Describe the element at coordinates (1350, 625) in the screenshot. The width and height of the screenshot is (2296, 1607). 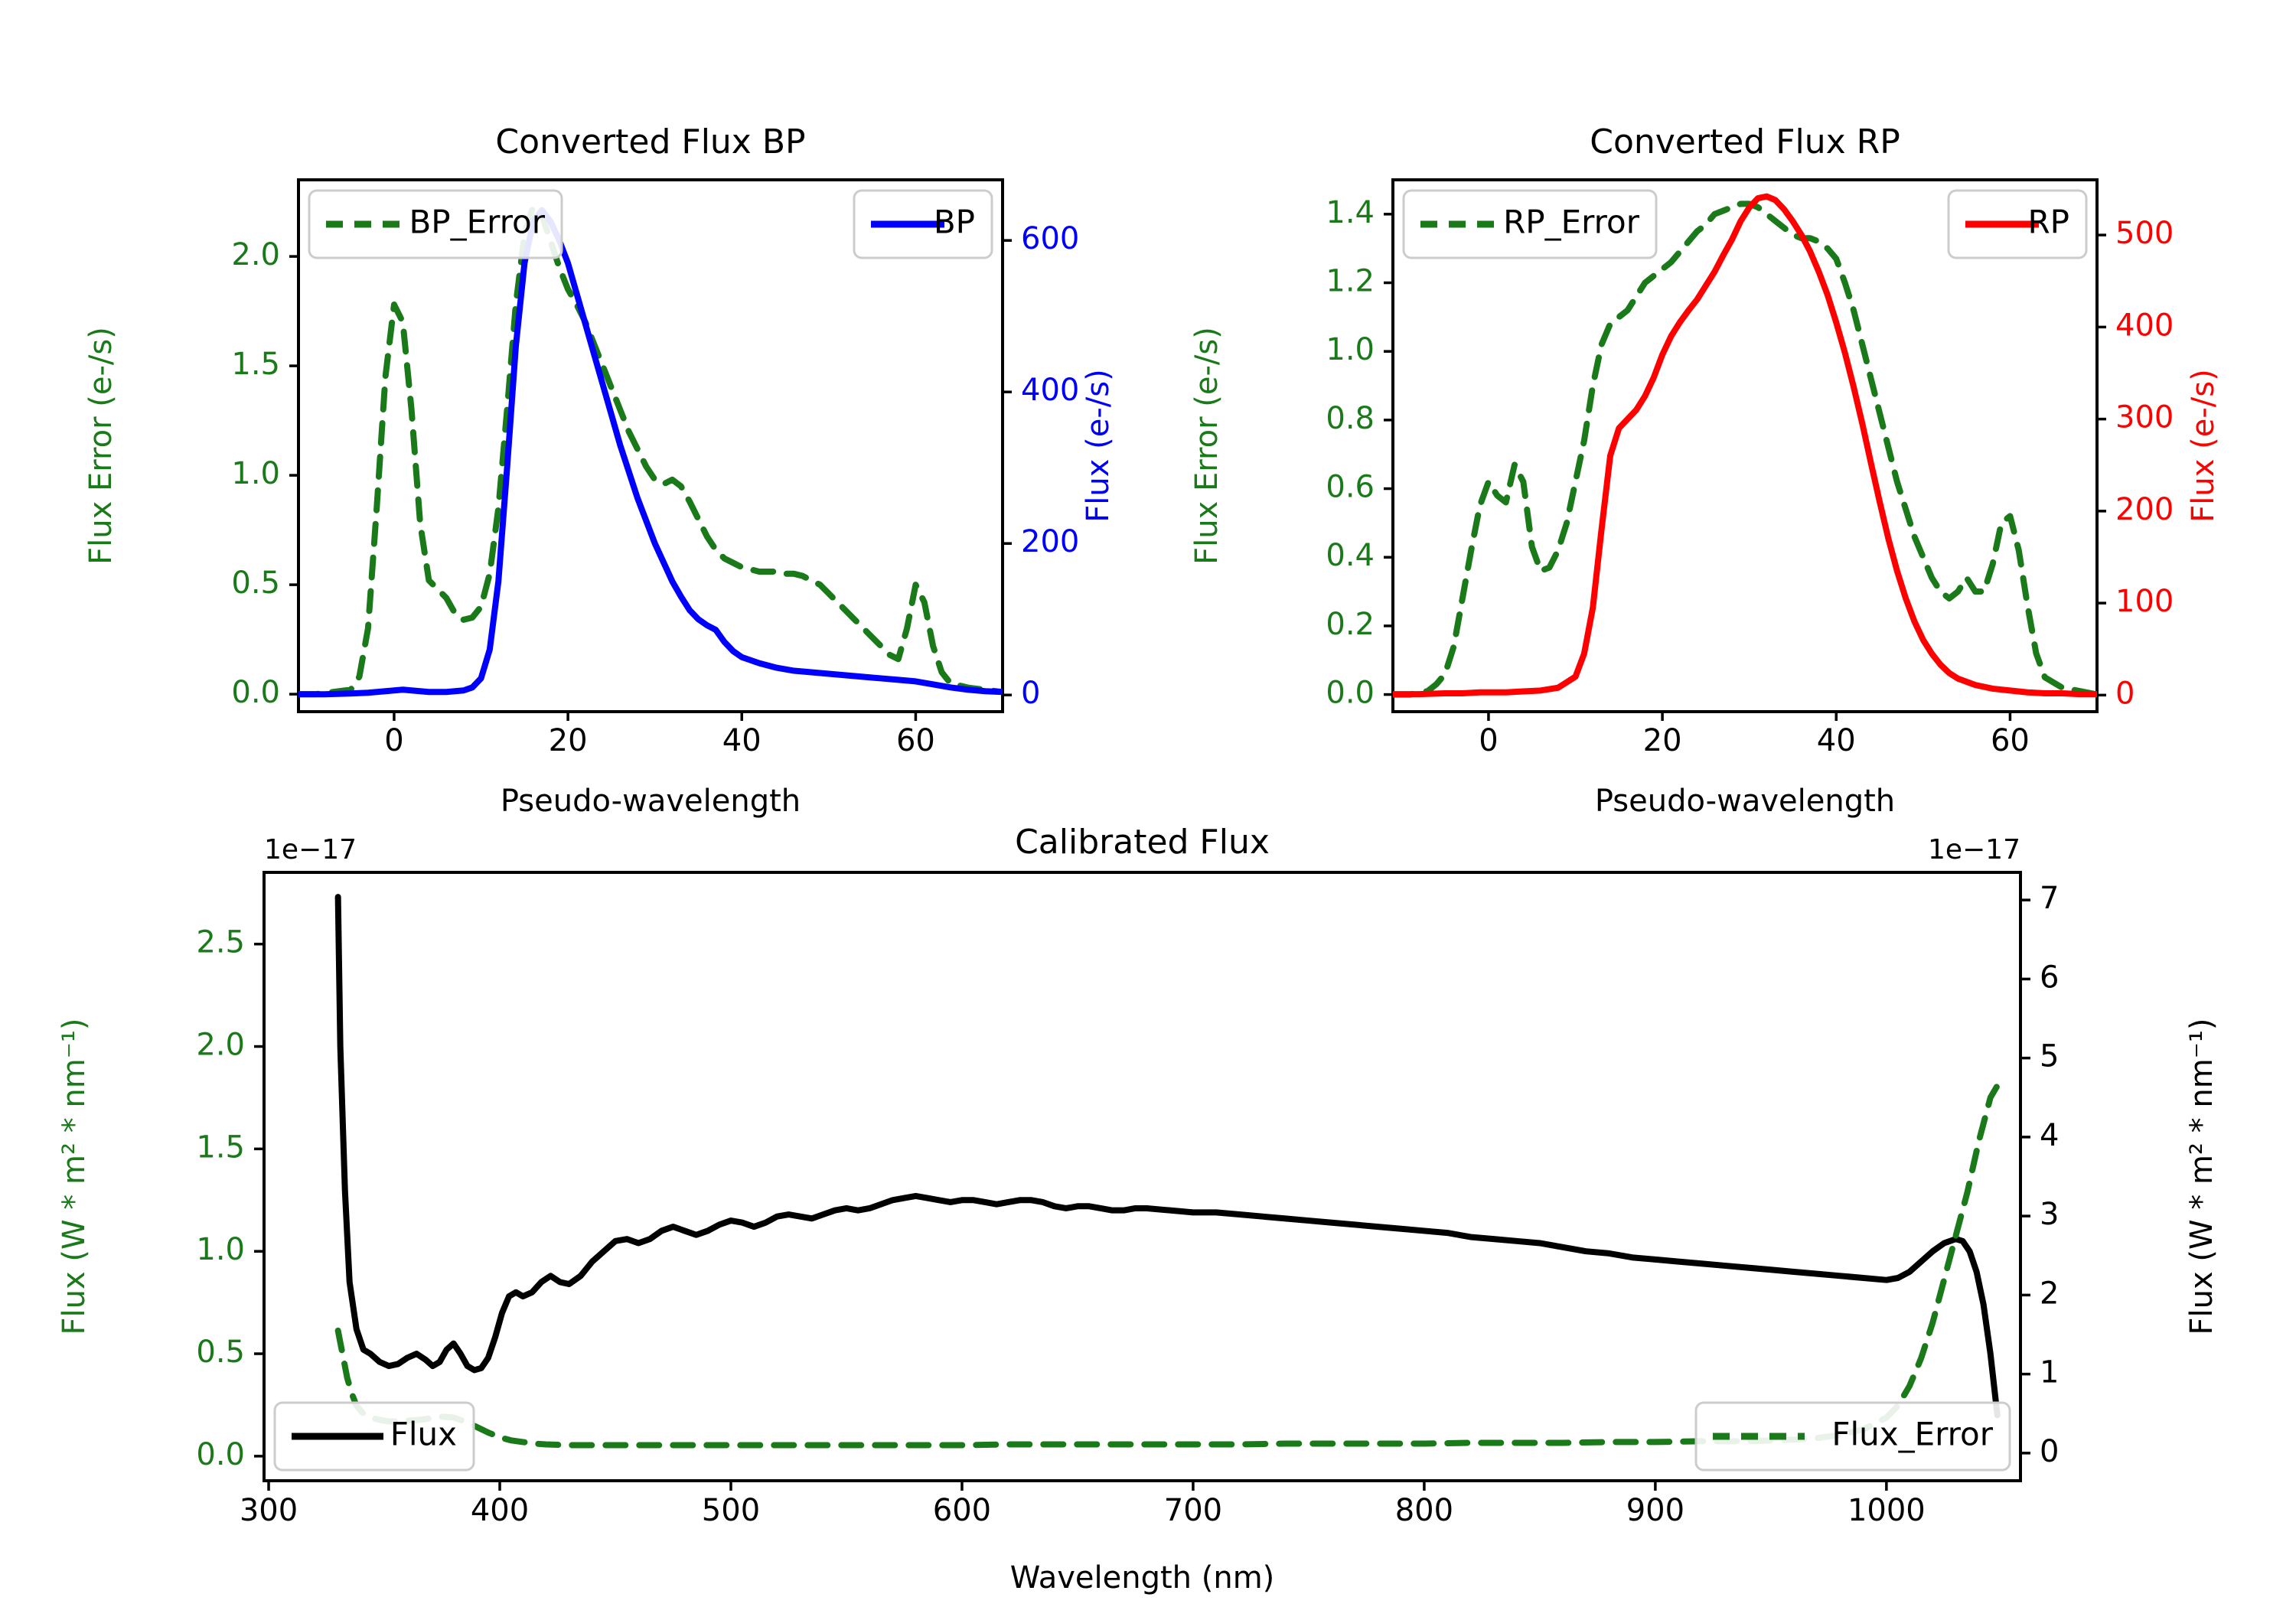
I see `y-left-tick-label: 0.2` at that location.